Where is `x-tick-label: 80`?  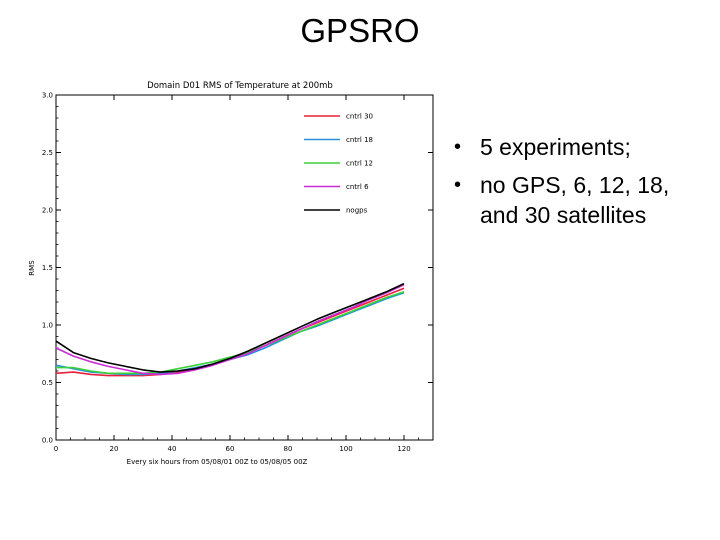 x-tick-label: 80 is located at coordinates (288, 449).